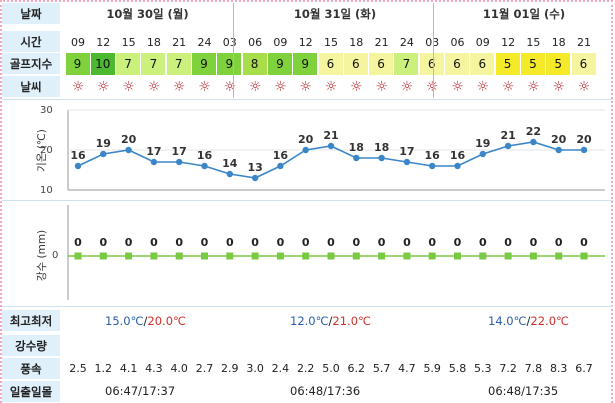  What do you see at coordinates (331, 368) in the screenshot?
I see `wind-speed-value: 5.0` at bounding box center [331, 368].